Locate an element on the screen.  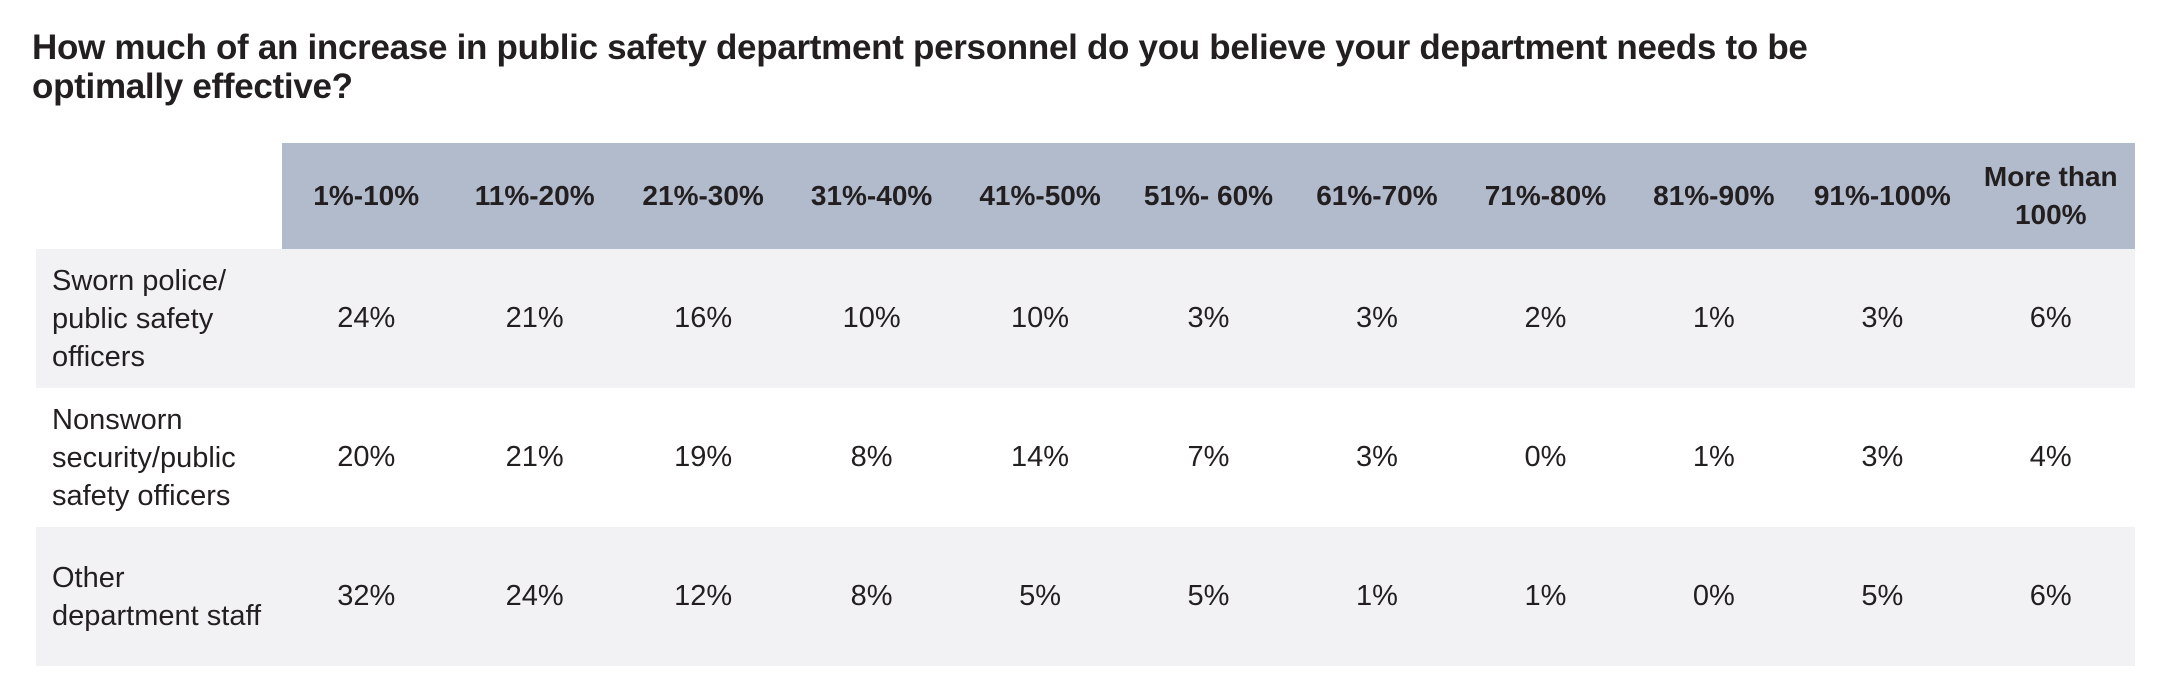
column-header: 61%-70% is located at coordinates (1377, 196).